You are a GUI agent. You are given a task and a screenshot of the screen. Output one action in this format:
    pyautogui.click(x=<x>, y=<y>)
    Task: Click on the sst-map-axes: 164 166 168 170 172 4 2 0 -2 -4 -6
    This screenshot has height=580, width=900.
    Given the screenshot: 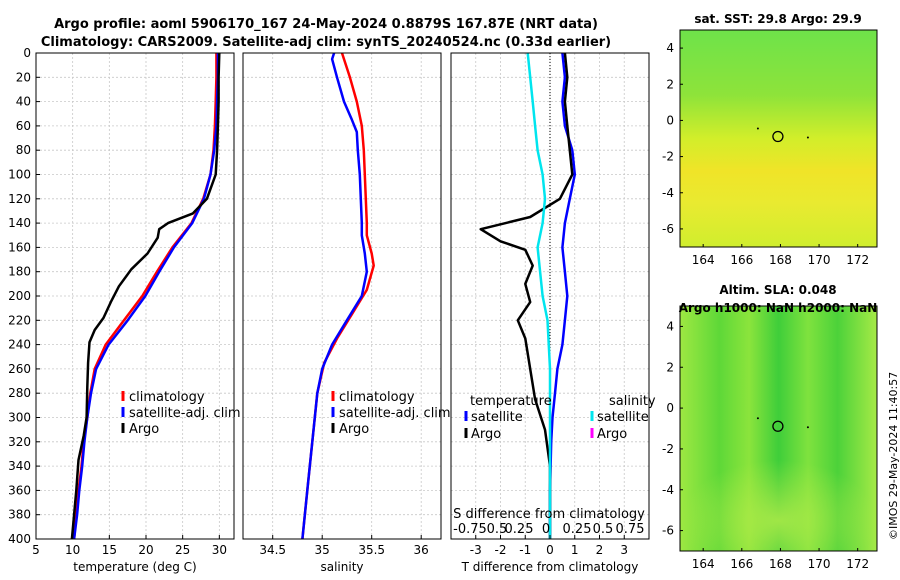 What is the action you would take?
    pyautogui.click(x=770, y=148)
    